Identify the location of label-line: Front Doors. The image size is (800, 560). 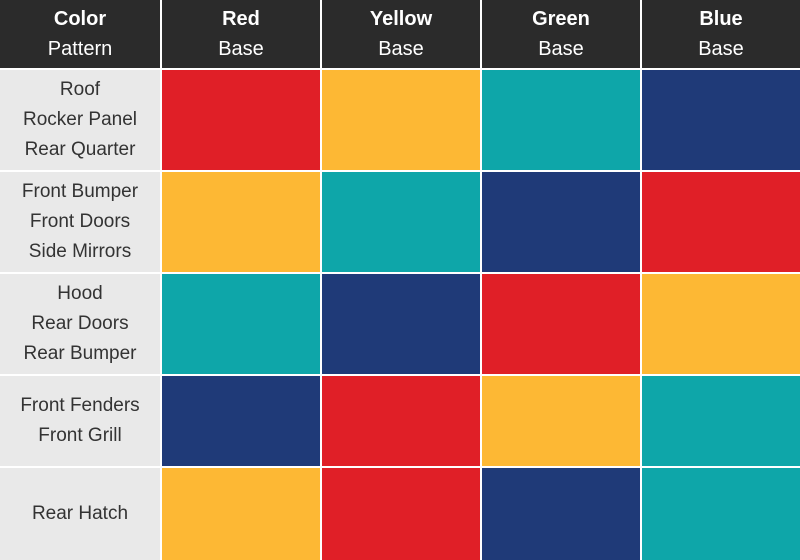
(80, 221).